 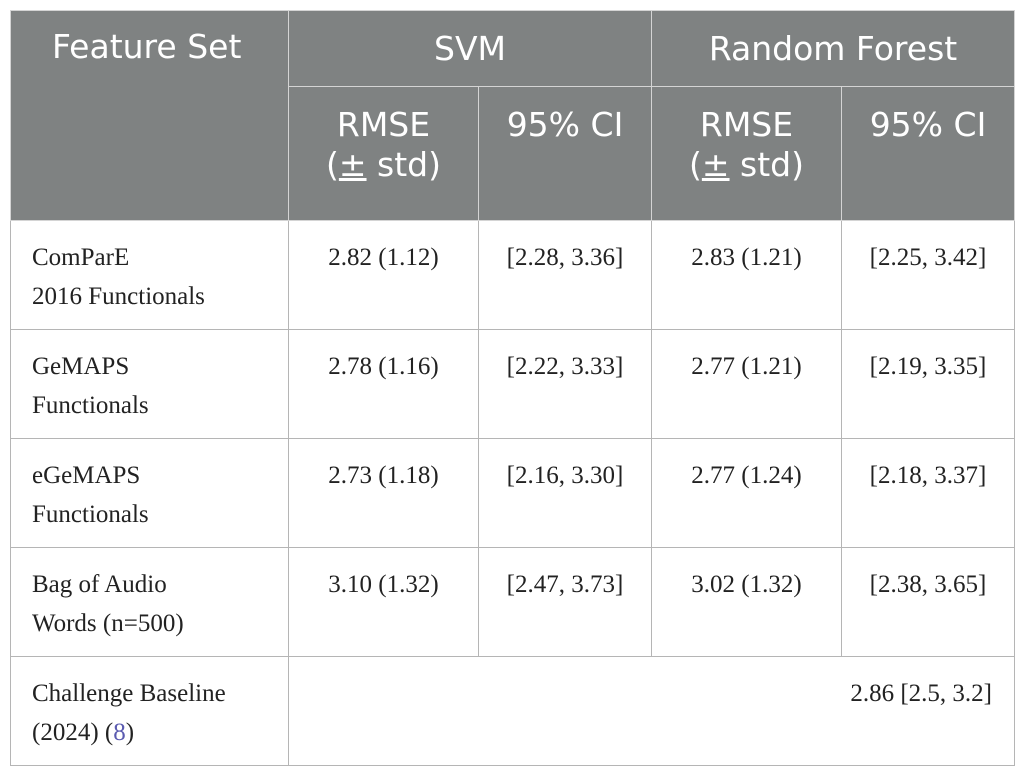 What do you see at coordinates (565, 602) in the screenshot?
I see `svm-ci-cell: [2.47, 3.73]` at bounding box center [565, 602].